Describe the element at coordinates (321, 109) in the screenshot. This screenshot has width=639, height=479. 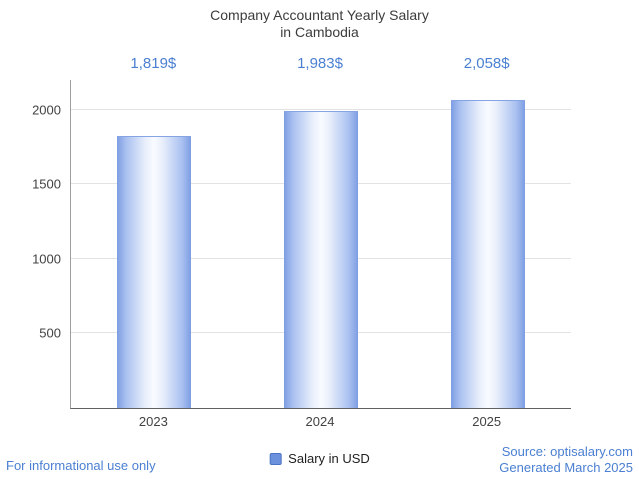
I see `gridline` at that location.